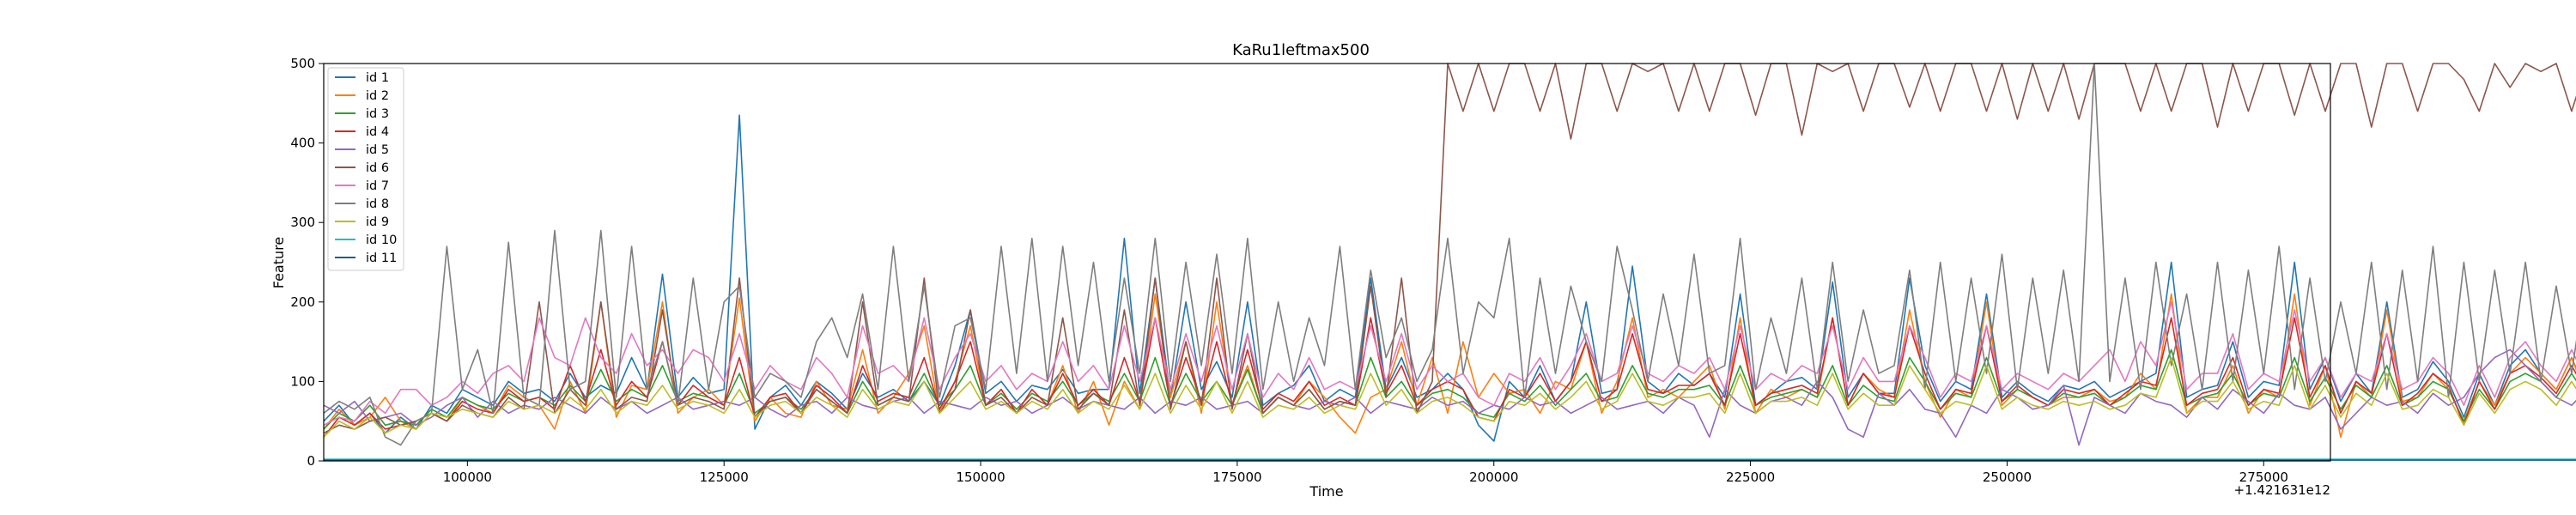 Image resolution: width=2576 pixels, height=515 pixels. I want to click on x-tick-label: 125000, so click(724, 477).